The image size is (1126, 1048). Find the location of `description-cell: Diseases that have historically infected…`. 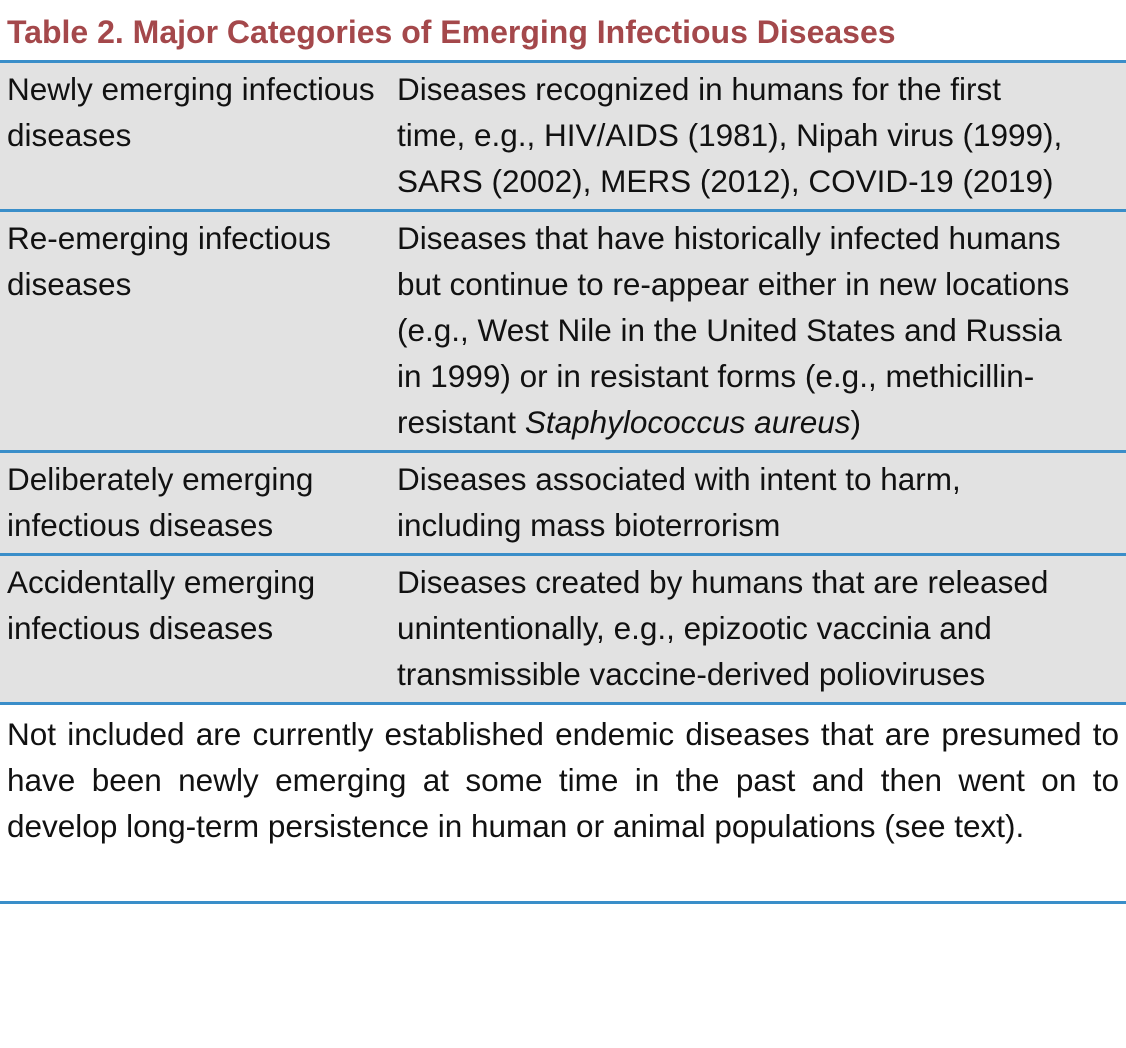

description-cell: Diseases that have historically infected… is located at coordinates (733, 330).